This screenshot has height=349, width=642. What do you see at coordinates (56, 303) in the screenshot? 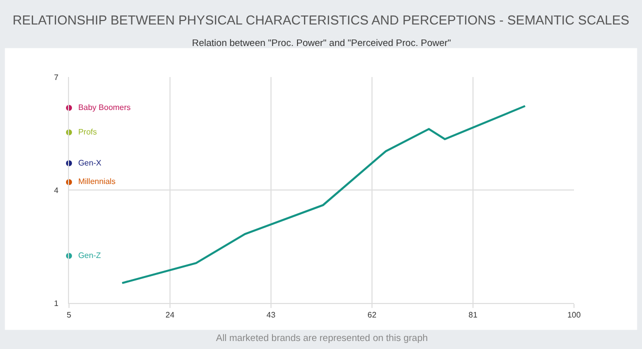
I see `y-tick-label: 1` at bounding box center [56, 303].